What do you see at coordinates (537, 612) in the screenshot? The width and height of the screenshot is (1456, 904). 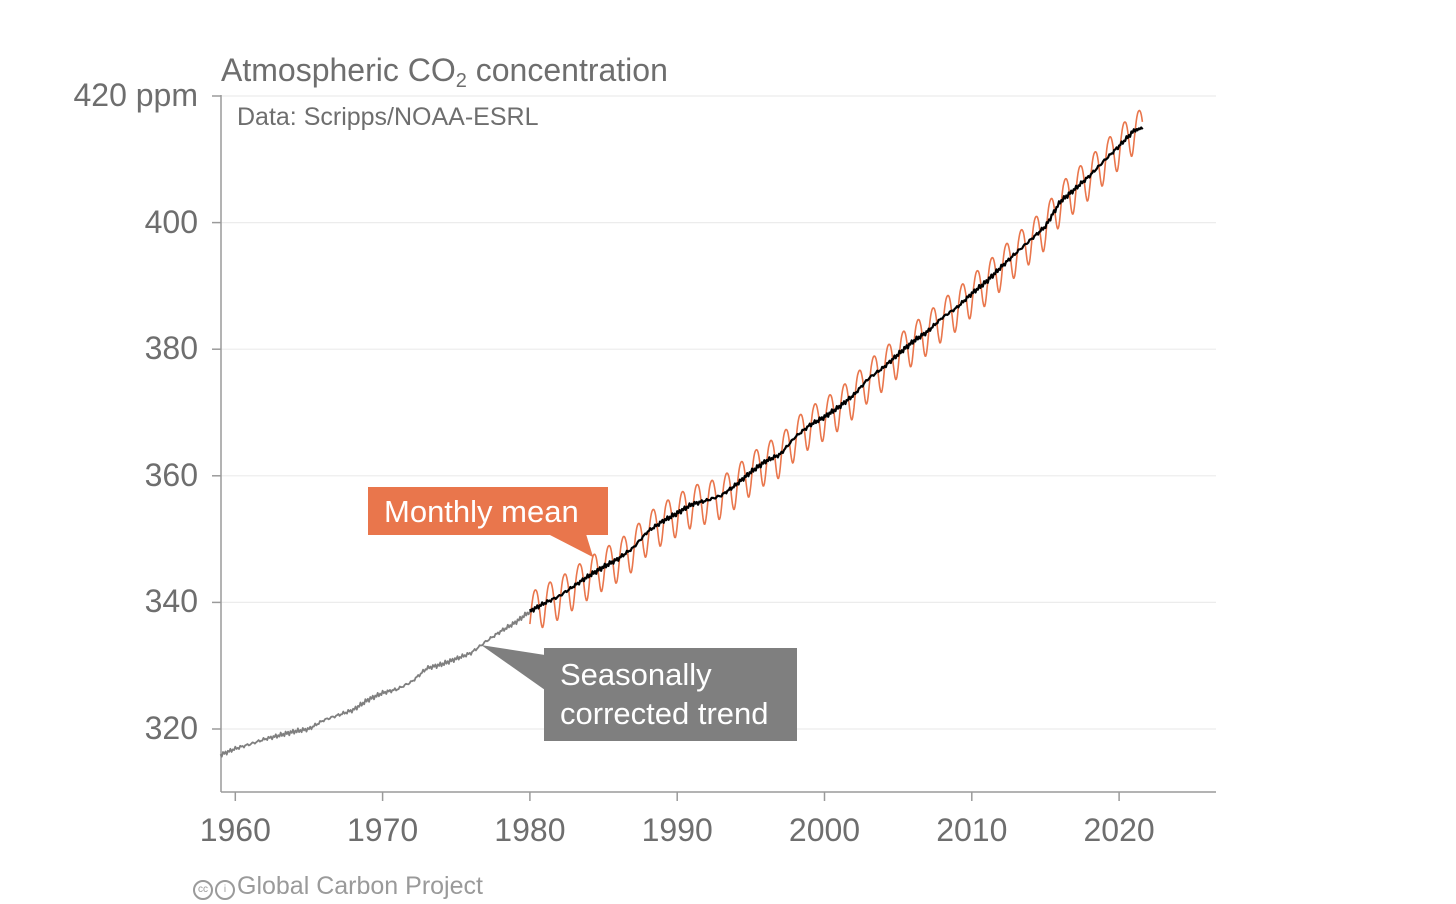 I see `callout-pointers` at bounding box center [537, 612].